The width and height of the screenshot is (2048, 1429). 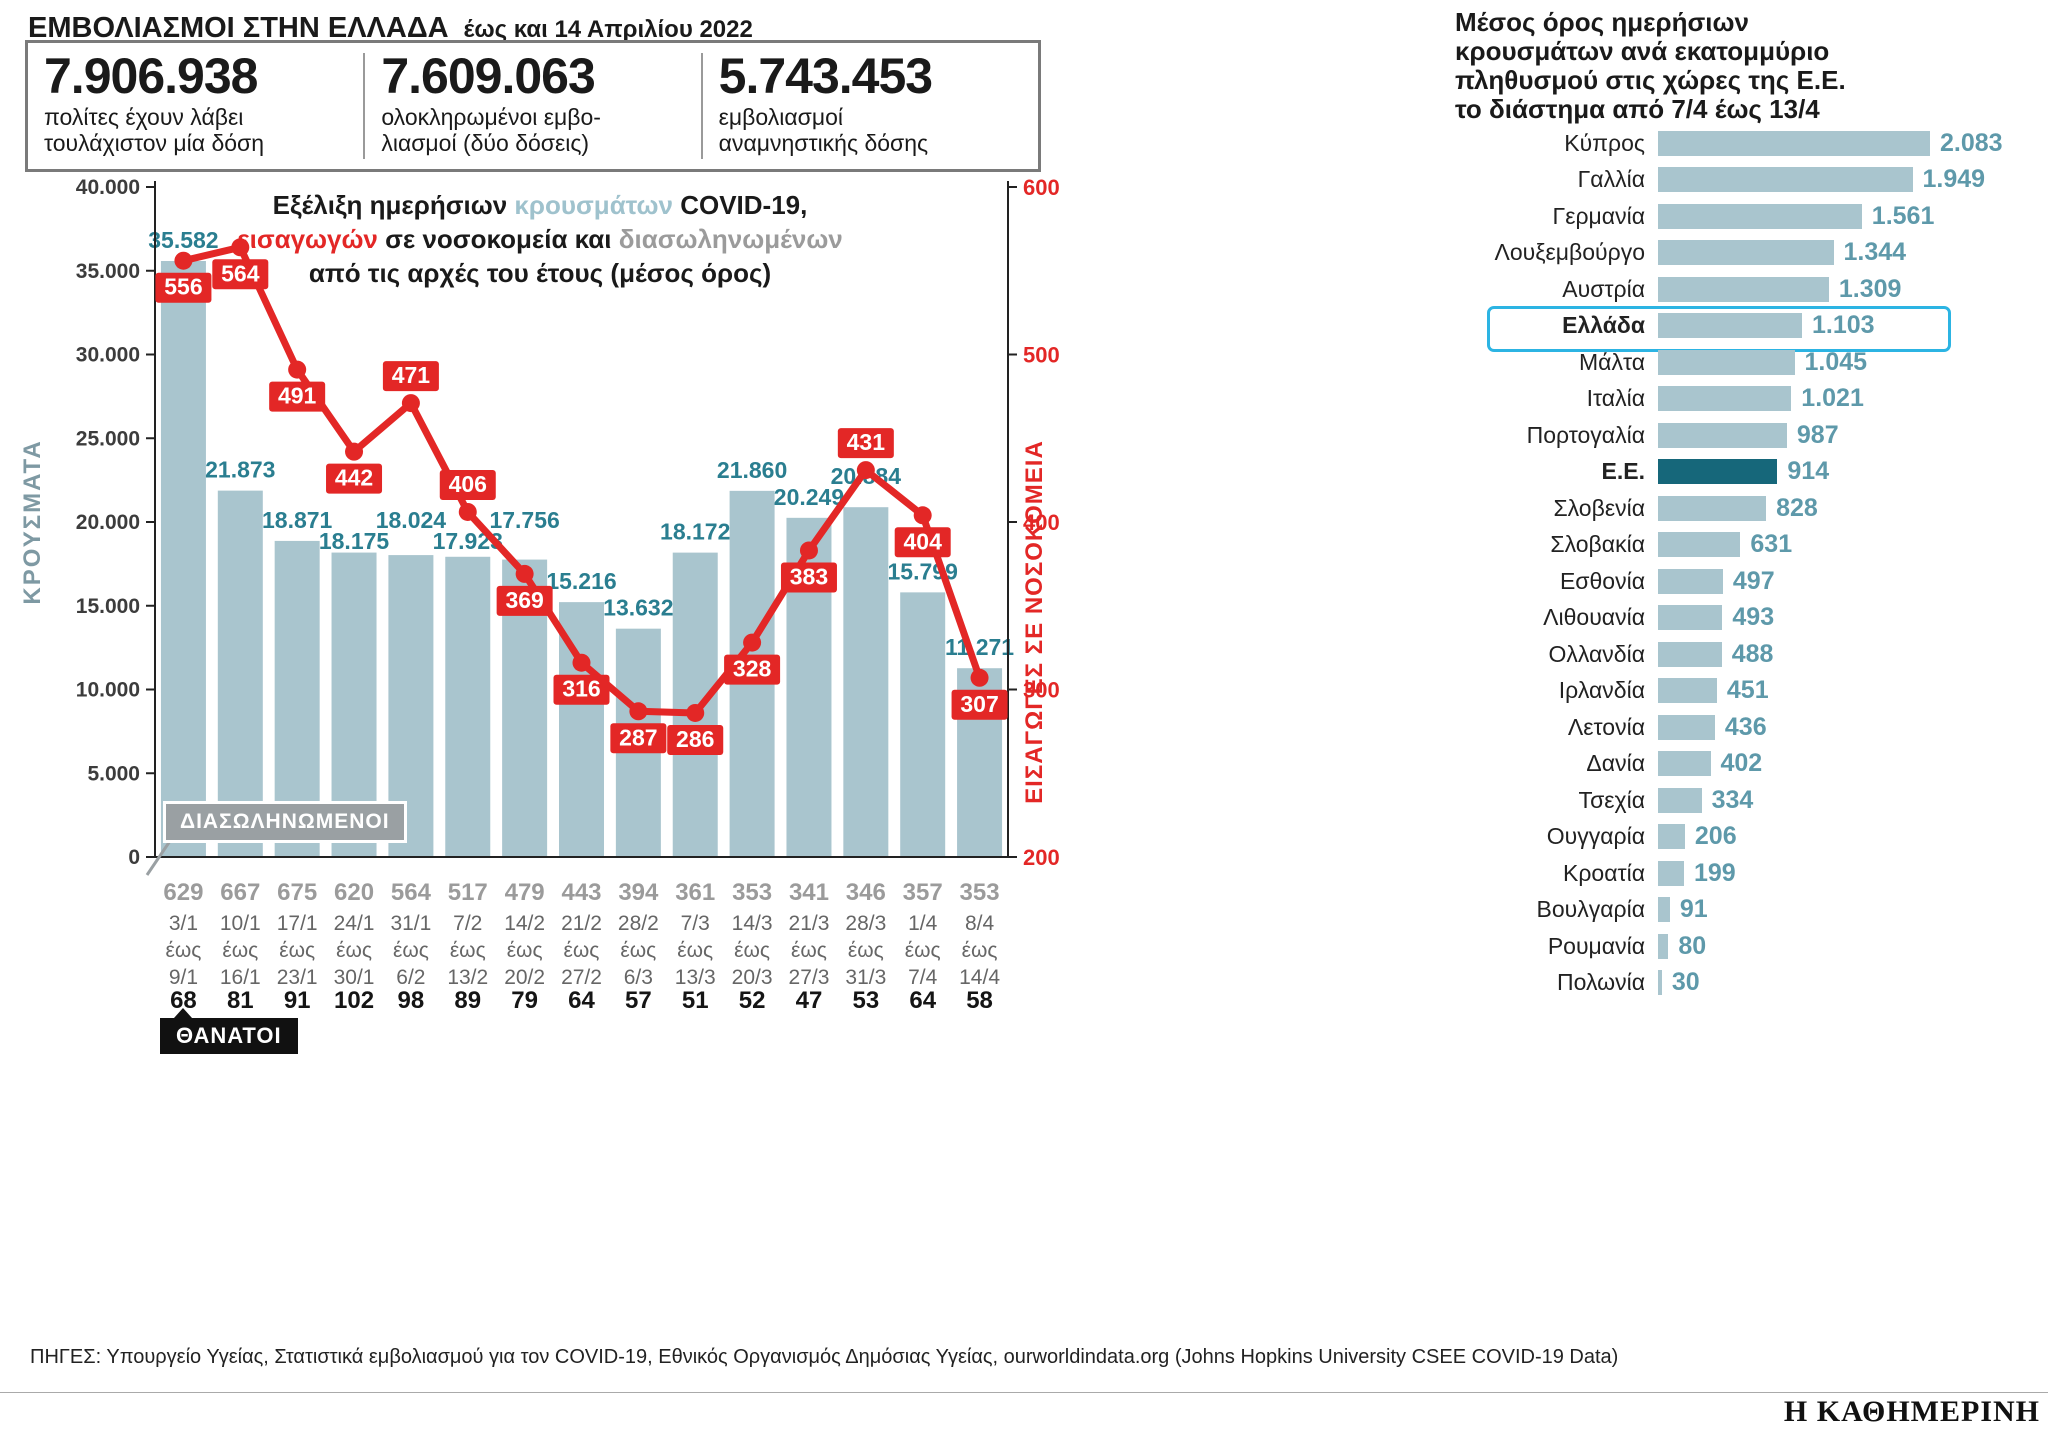 I want to click on eu-value-label: 1.021, so click(x=1832, y=398).